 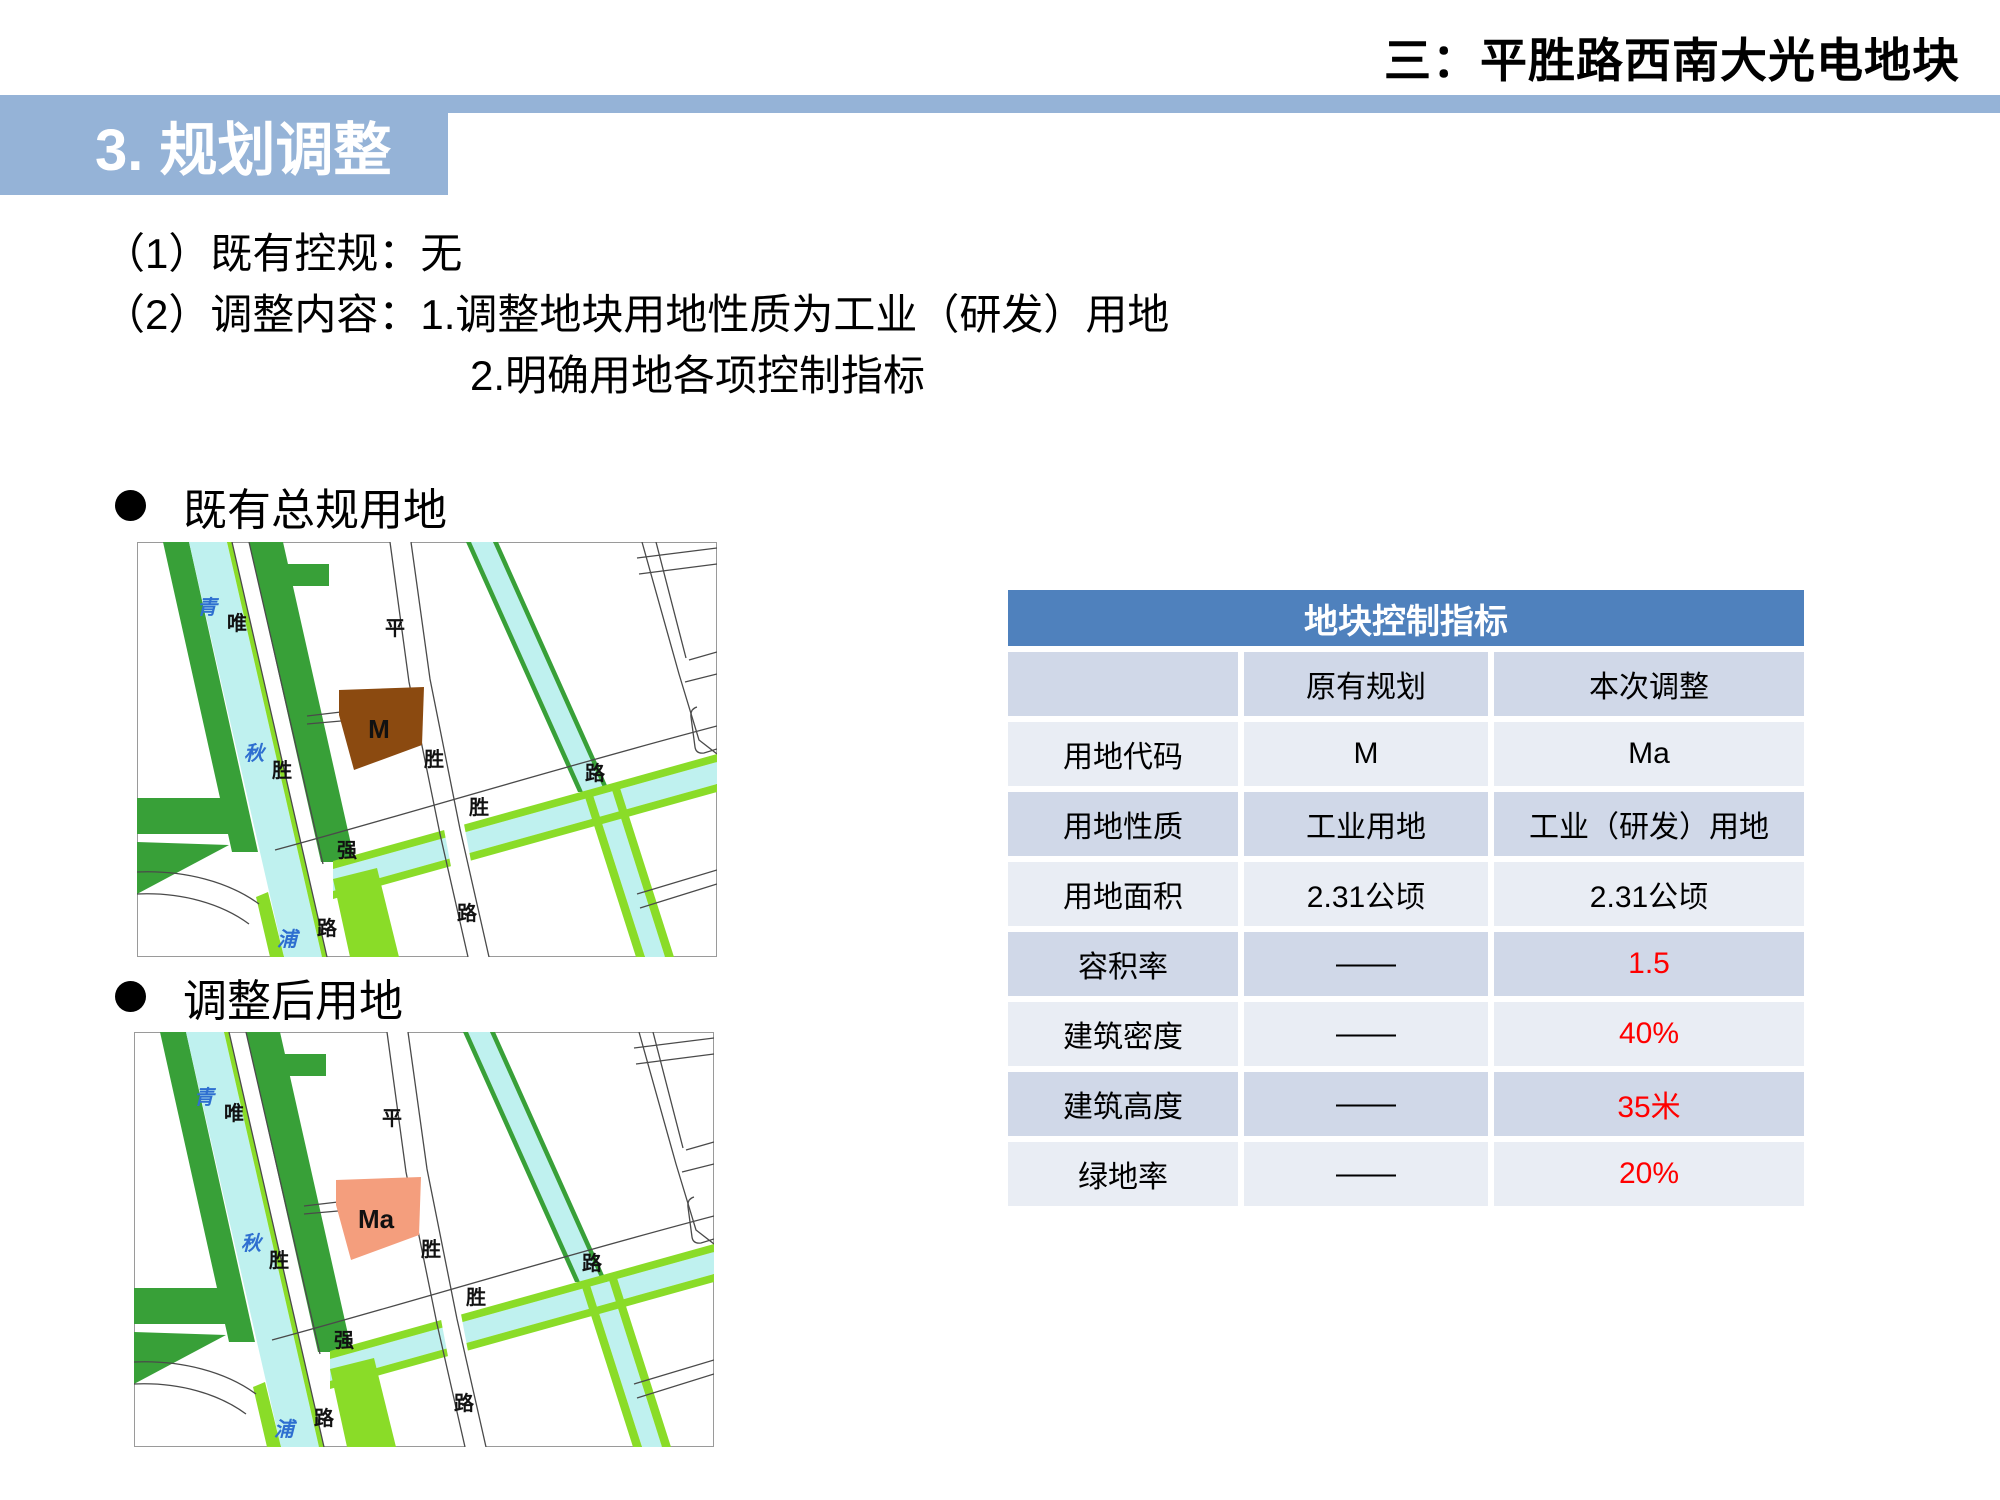 I want to click on table-title-row: 地块控制指标, so click(x=1406, y=618).